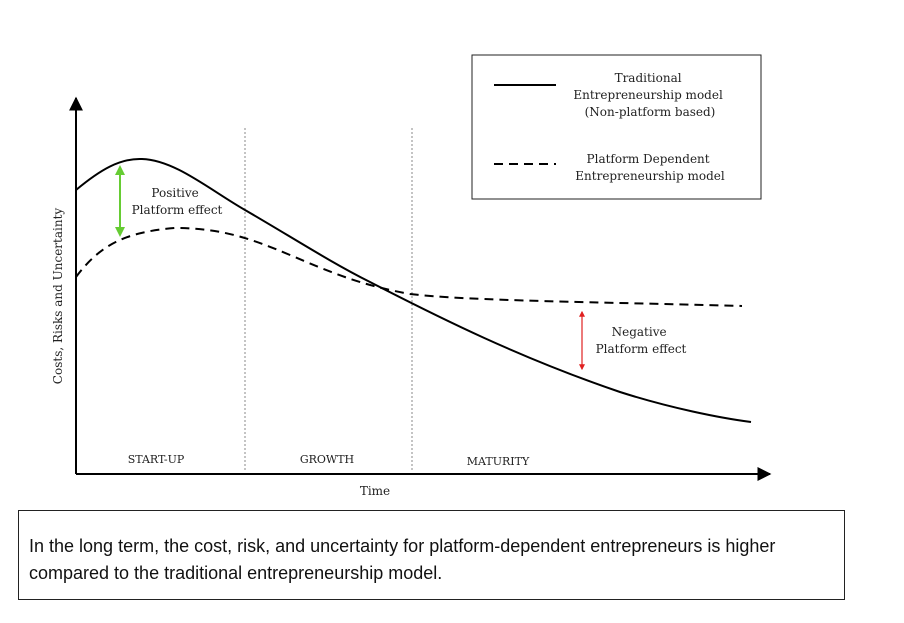 Image resolution: width=904 pixels, height=623 pixels. Describe the element at coordinates (639, 332) in the screenshot. I see `negative-effect-line-1: Negative` at that location.